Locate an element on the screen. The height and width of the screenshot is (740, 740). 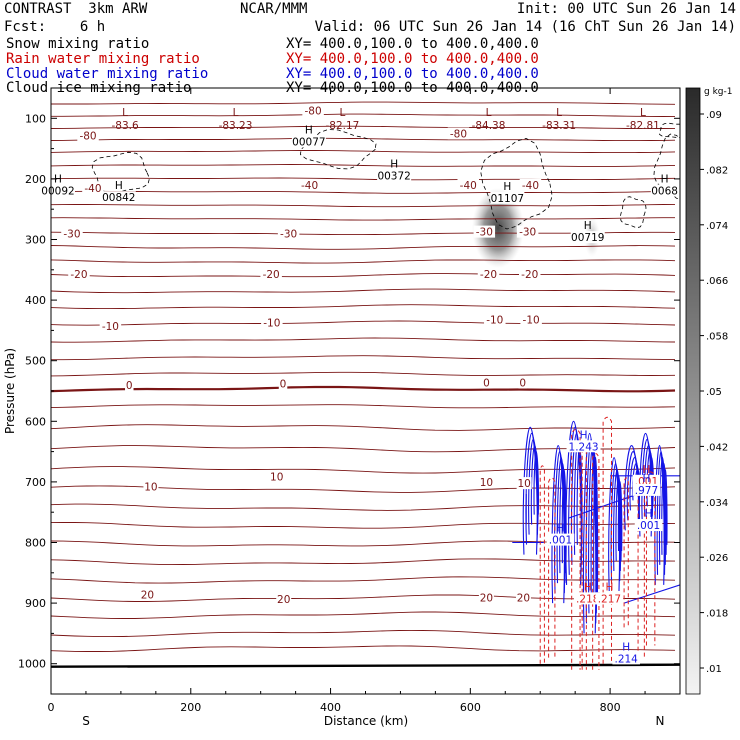
y-tick-label: 1000 is located at coordinates (32, 664).